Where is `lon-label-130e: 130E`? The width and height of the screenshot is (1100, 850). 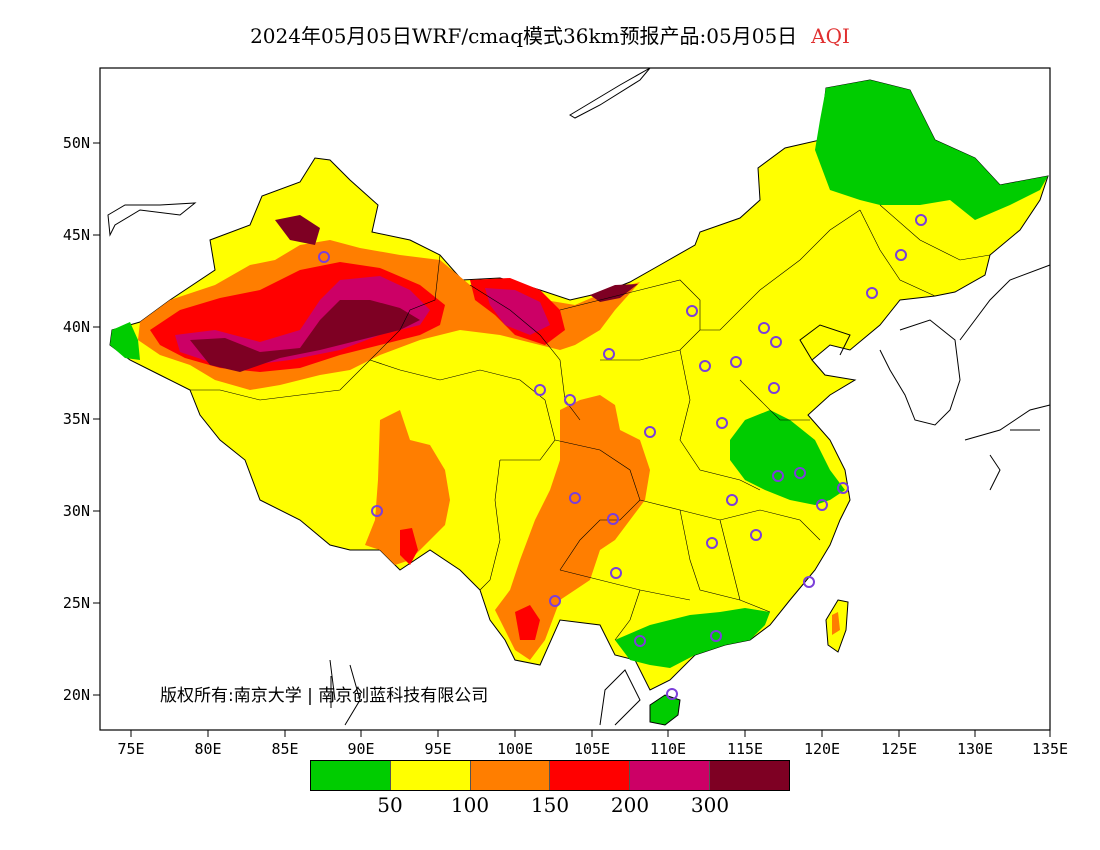
lon-label-130e: 130E is located at coordinates (975, 749).